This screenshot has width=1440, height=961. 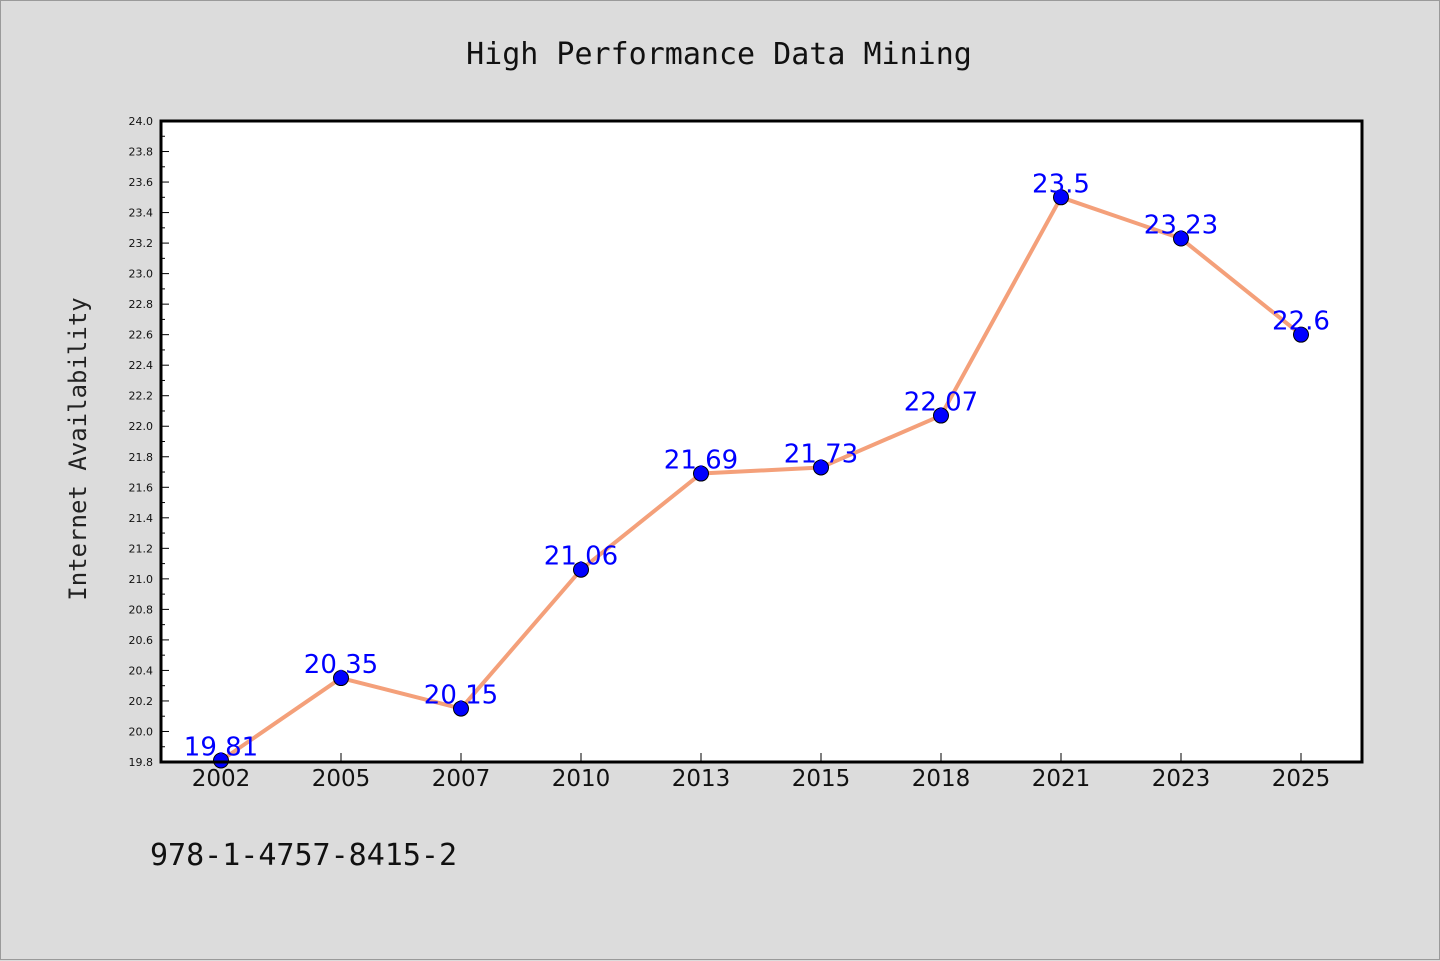 I want to click on data-label: 23.23, so click(x=1181, y=226).